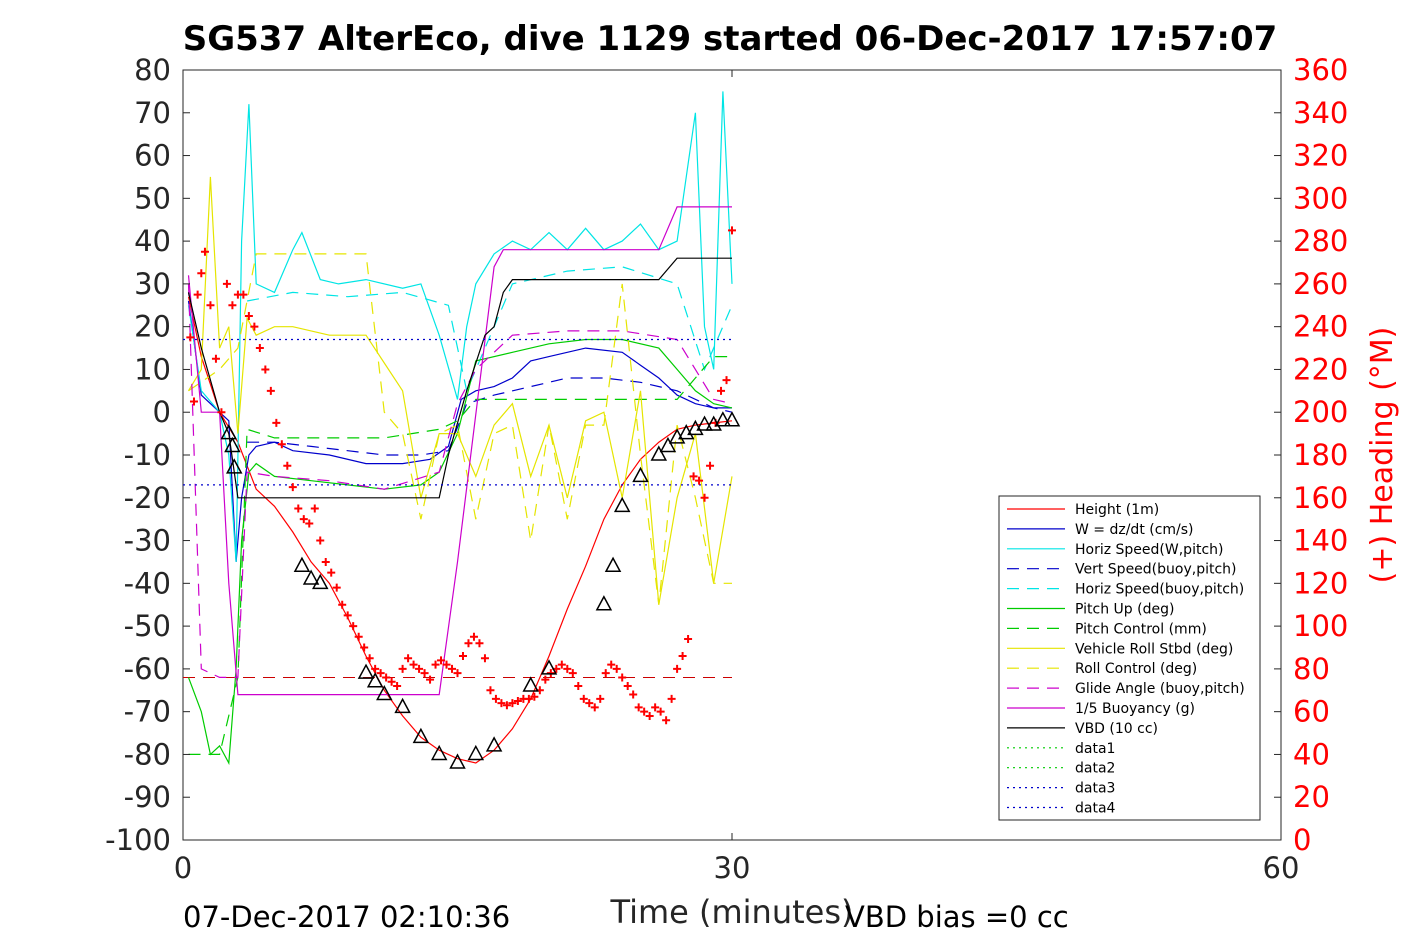  Describe the element at coordinates (152, 327) in the screenshot. I see `y-tick-label: 20` at that location.